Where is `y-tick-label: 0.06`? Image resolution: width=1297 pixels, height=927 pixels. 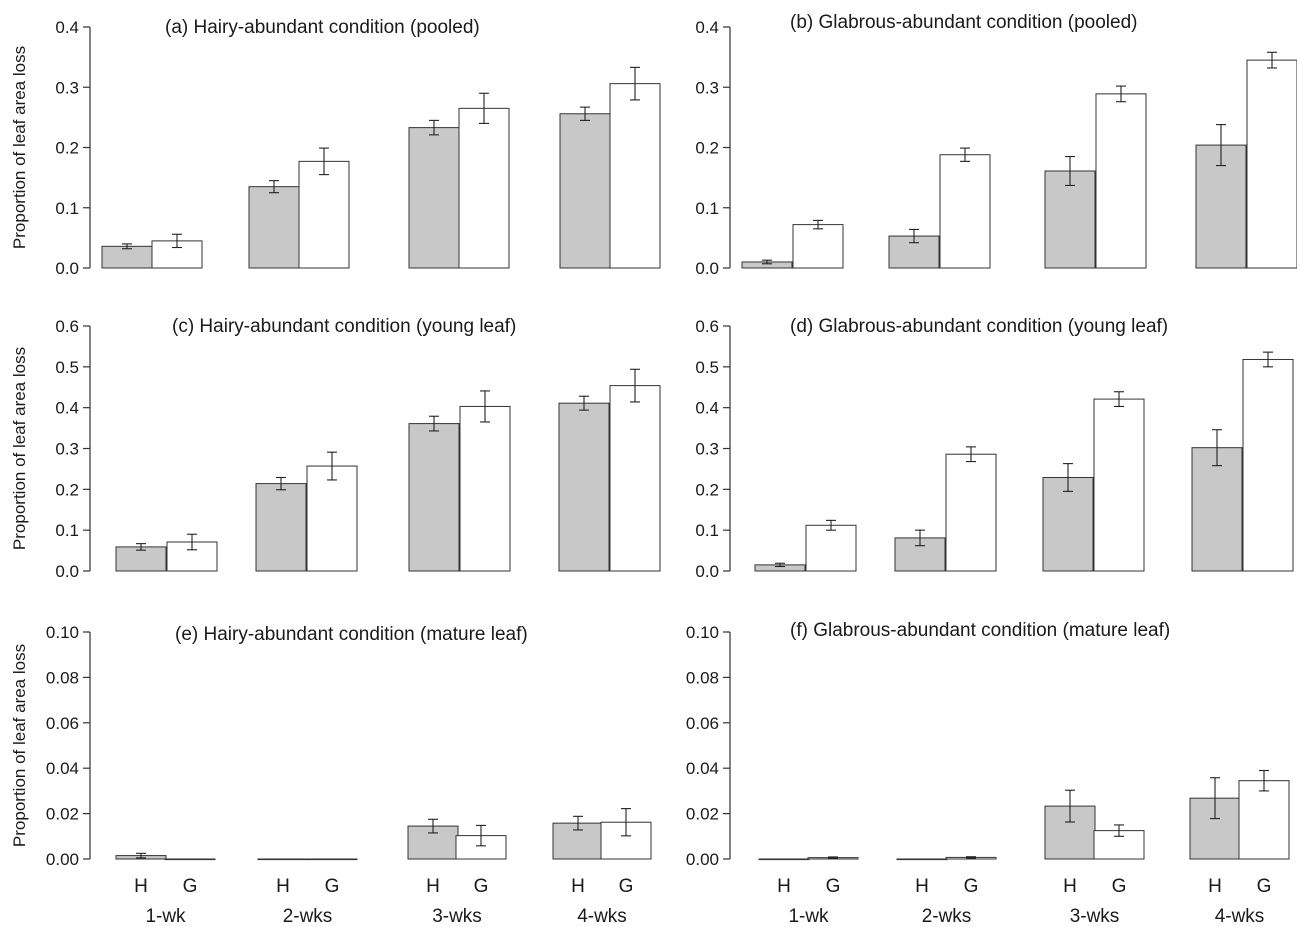 y-tick-label: 0.06 is located at coordinates (62, 723).